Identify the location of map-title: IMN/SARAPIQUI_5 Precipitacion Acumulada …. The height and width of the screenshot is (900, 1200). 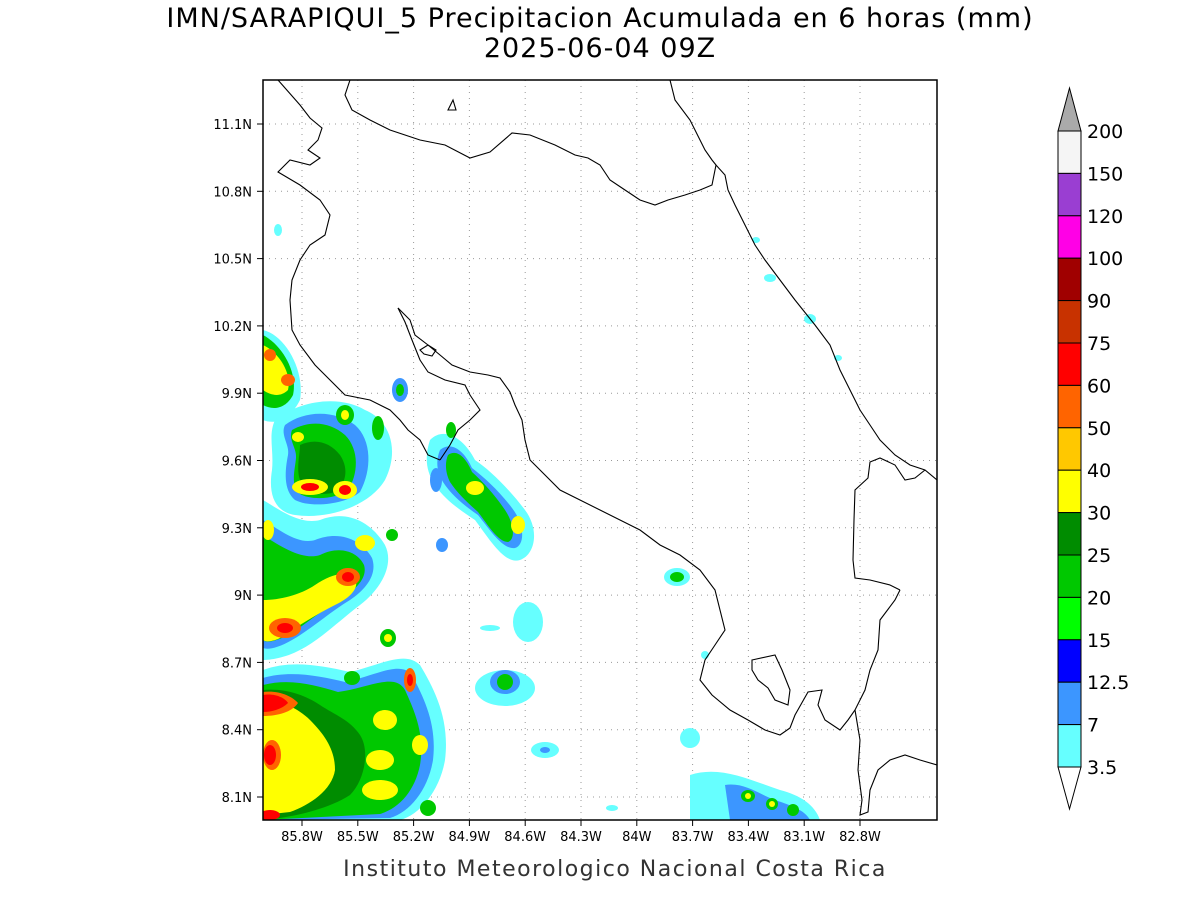
(600, 18).